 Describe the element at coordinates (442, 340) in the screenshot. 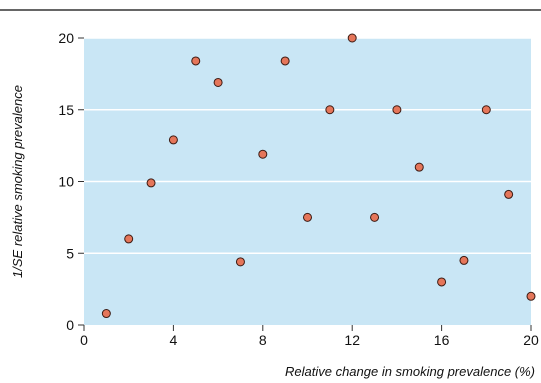

I see `x-tick-label-16: 16` at that location.